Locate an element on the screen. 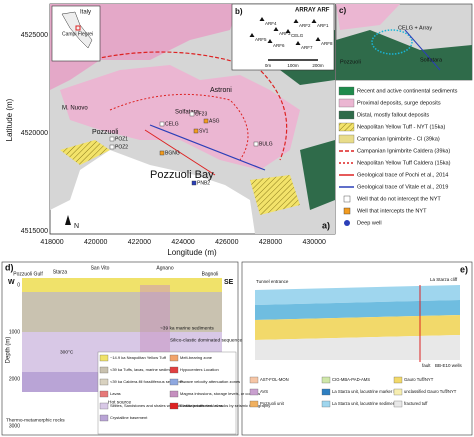 The height and width of the screenshot is (437, 474). section-label: fault is located at coordinates (426, 365).